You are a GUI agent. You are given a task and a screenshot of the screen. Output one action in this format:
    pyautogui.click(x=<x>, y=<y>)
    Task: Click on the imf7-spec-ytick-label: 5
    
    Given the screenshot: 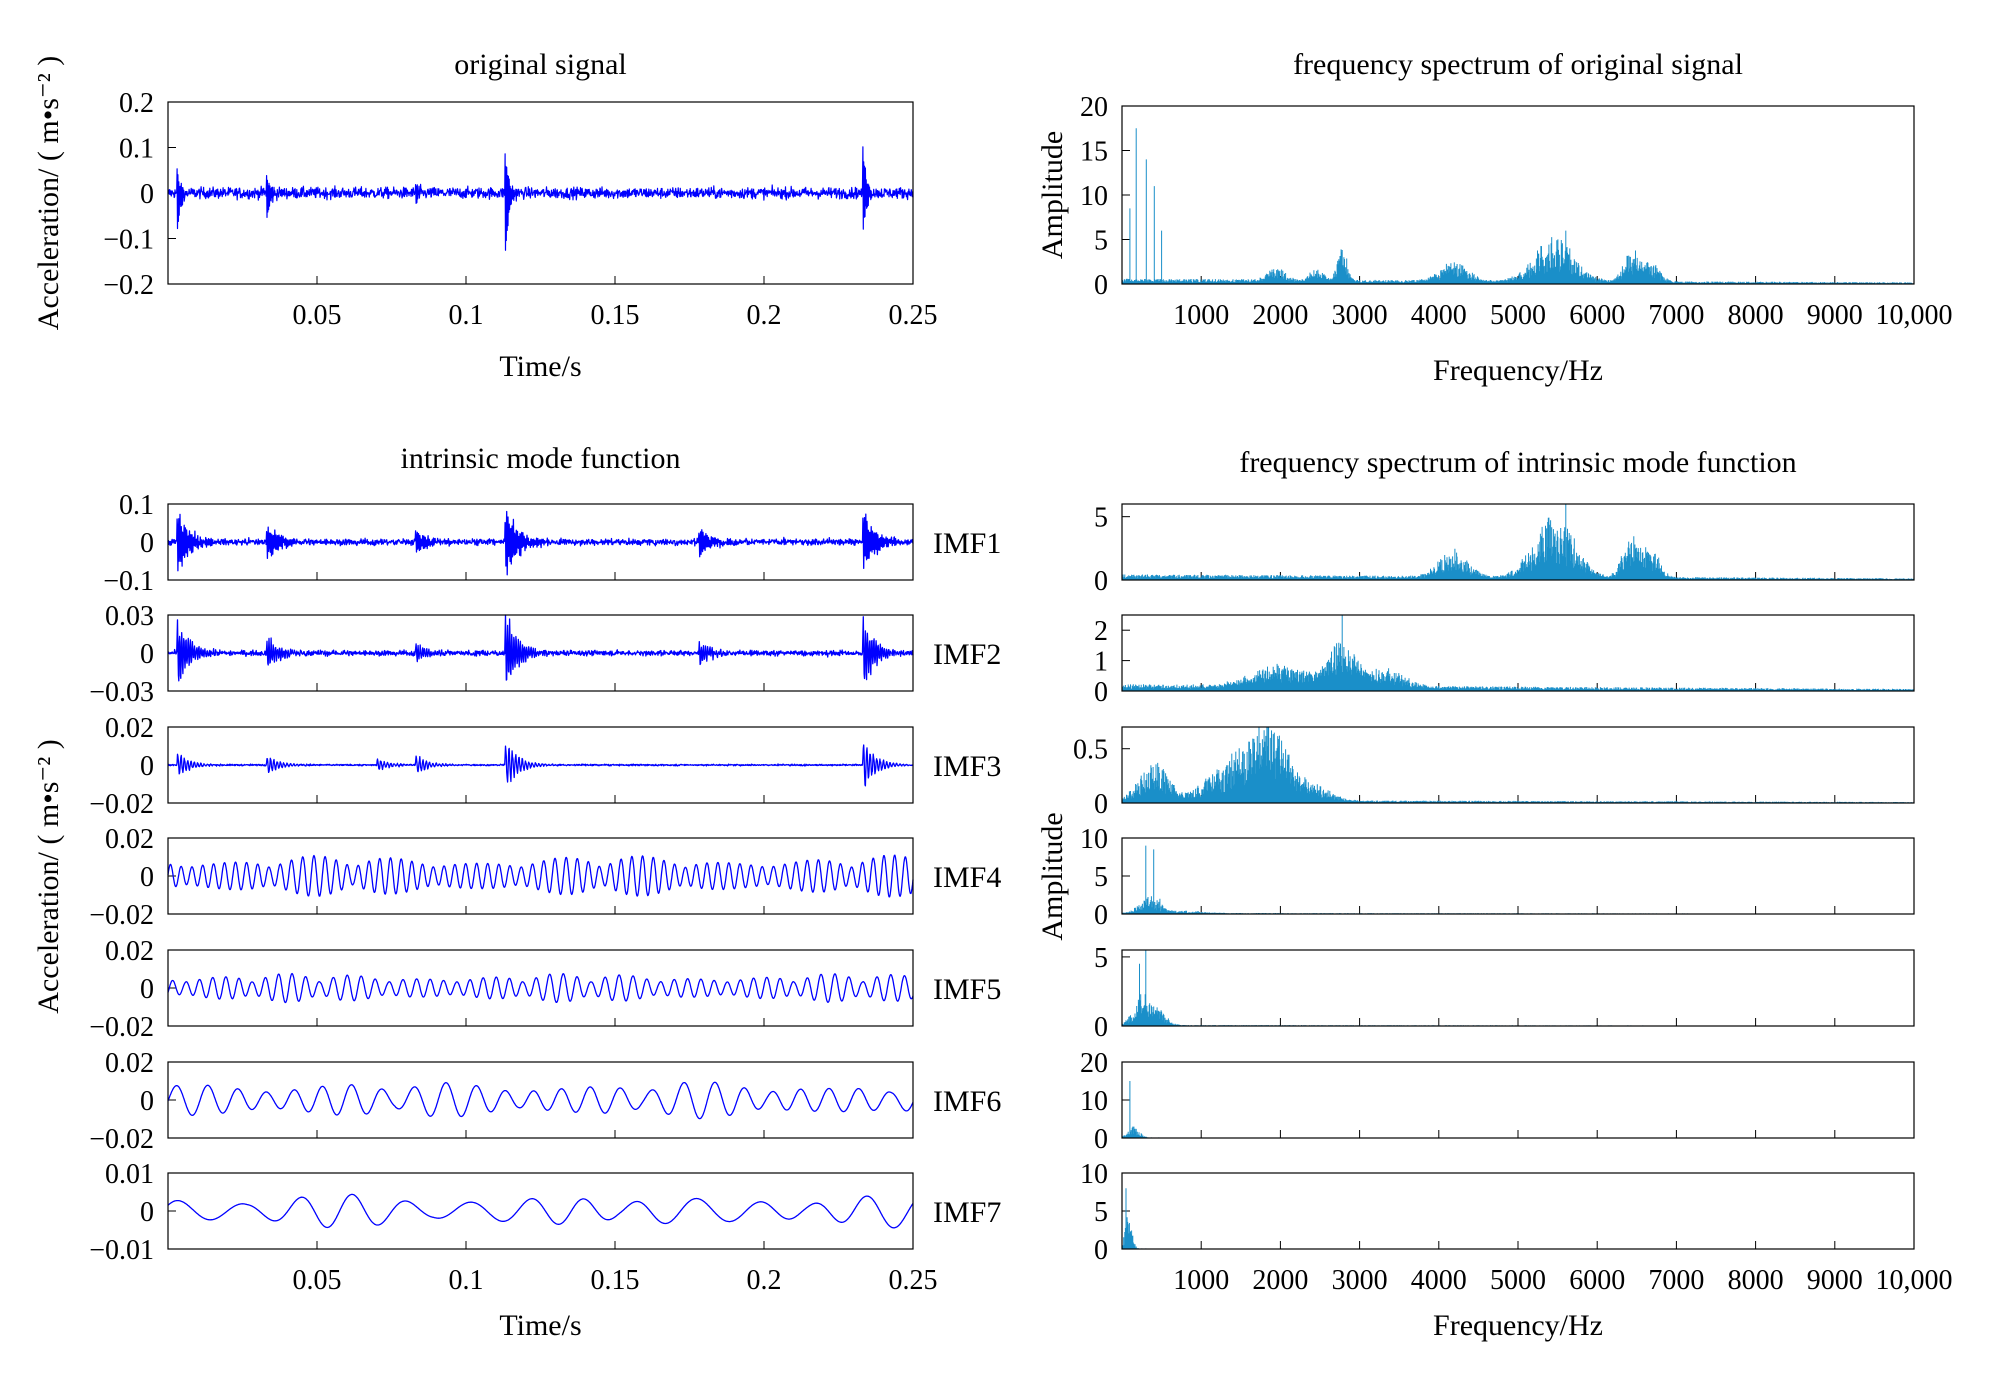 What is the action you would take?
    pyautogui.click(x=1101, y=1212)
    